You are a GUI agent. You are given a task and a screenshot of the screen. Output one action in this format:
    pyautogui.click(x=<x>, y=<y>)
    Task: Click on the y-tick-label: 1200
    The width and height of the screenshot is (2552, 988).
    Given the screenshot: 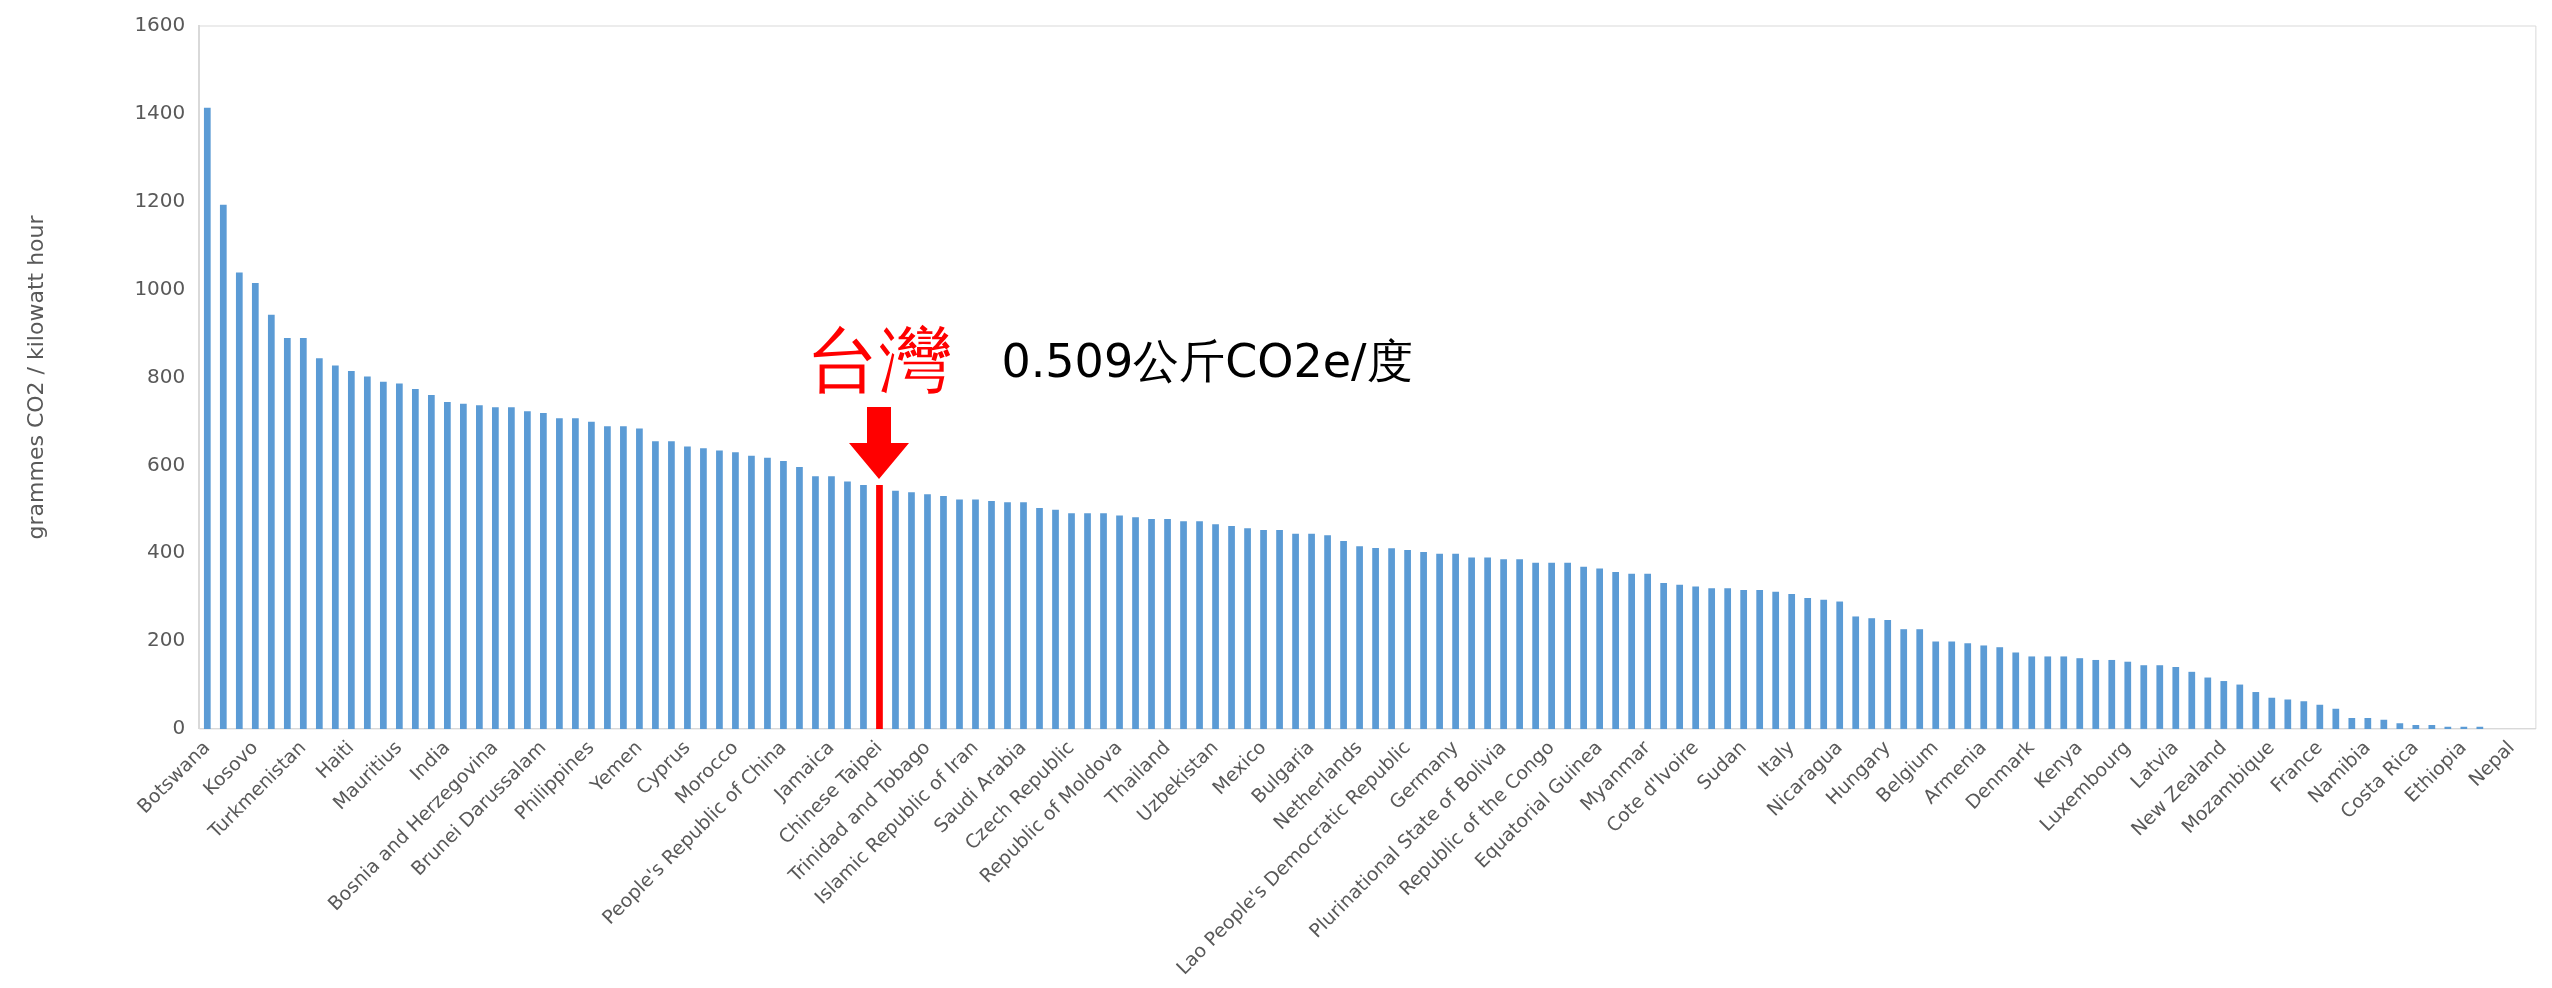 What is the action you would take?
    pyautogui.click(x=160, y=199)
    